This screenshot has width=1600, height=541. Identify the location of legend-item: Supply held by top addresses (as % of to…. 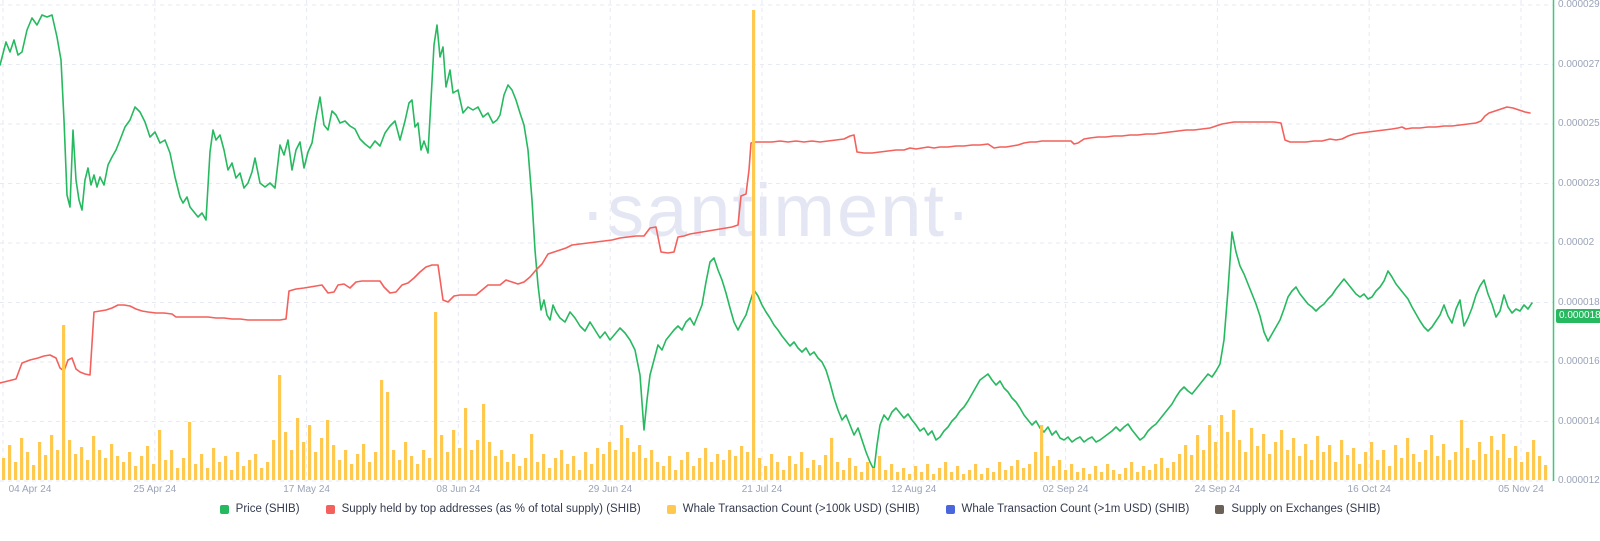
(483, 509).